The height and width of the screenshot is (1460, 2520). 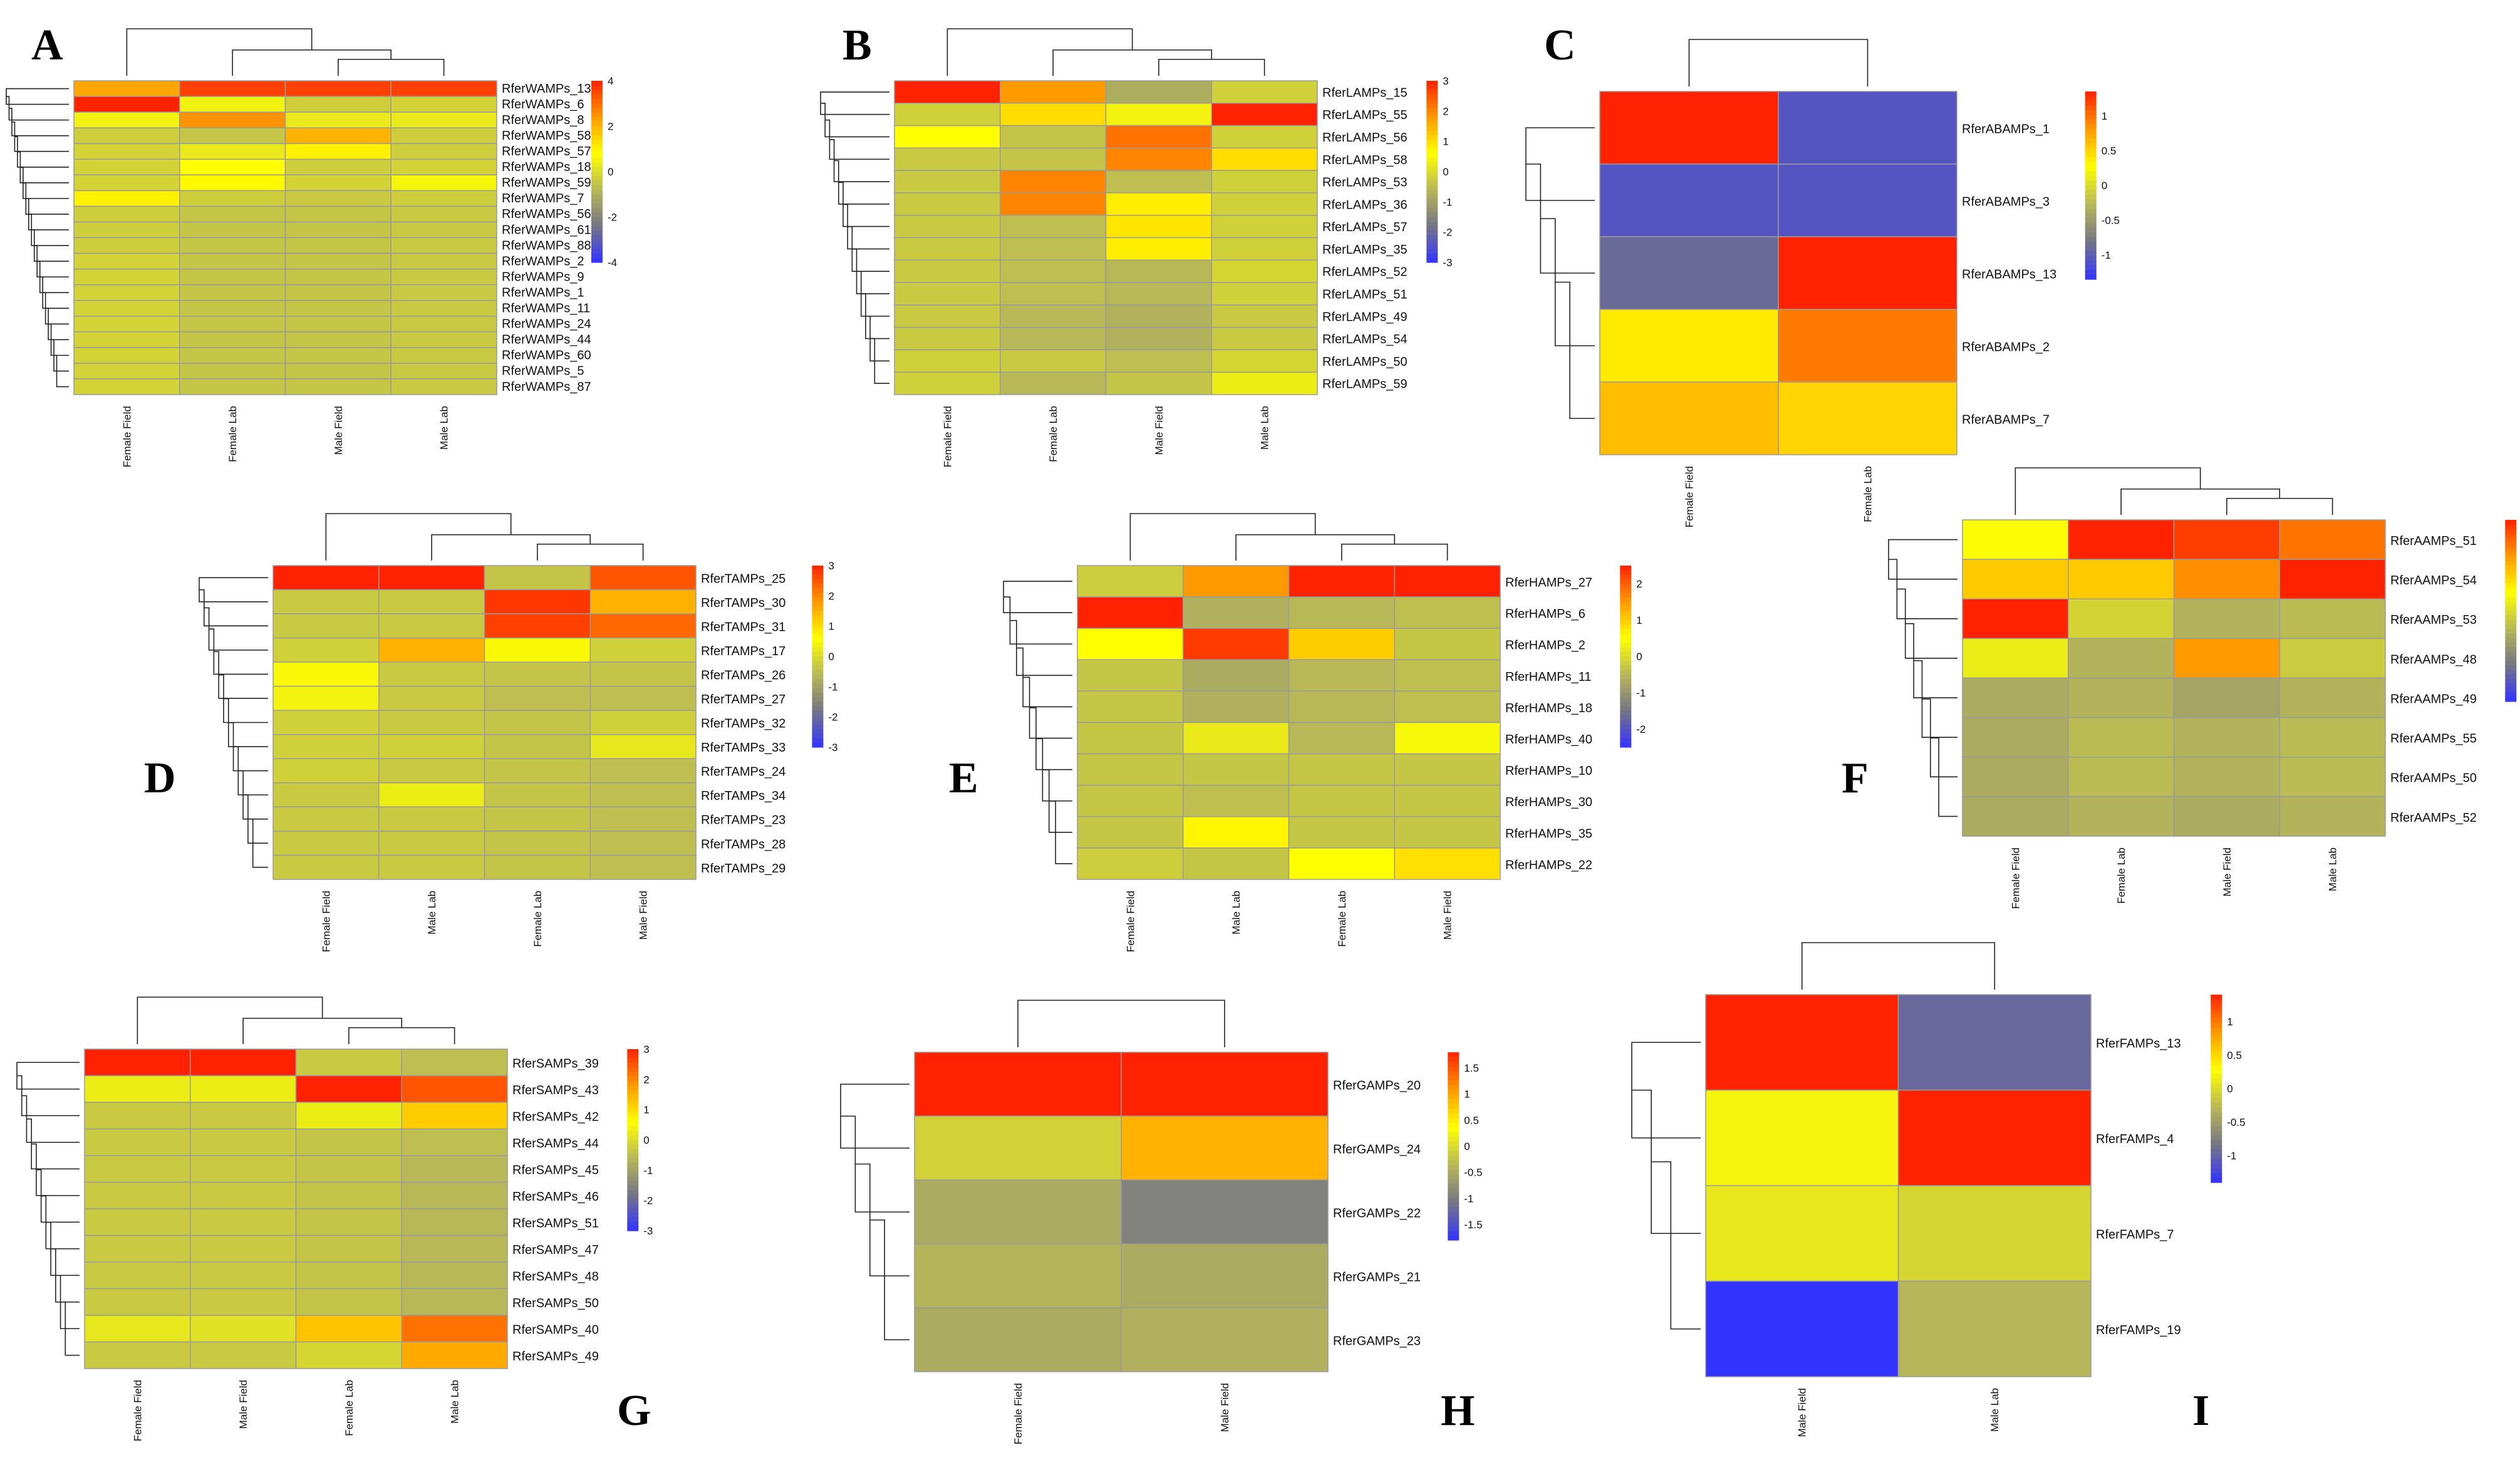 What do you see at coordinates (556, 1117) in the screenshot?
I see `row-label: RferSAMPs_42` at bounding box center [556, 1117].